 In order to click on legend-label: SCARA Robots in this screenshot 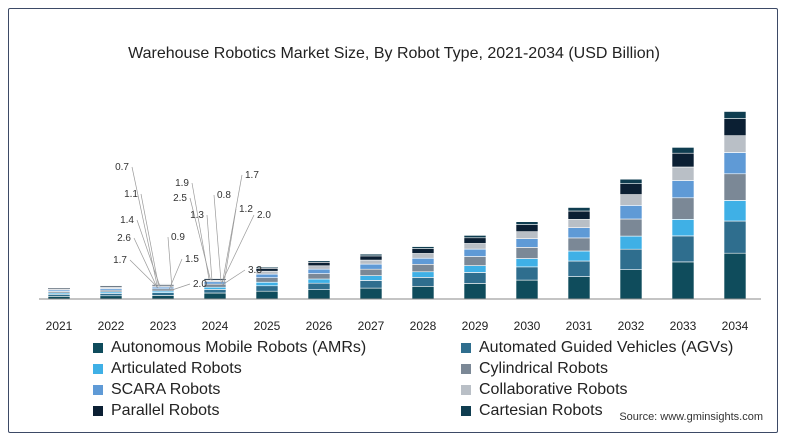, I will do `click(166, 389)`.